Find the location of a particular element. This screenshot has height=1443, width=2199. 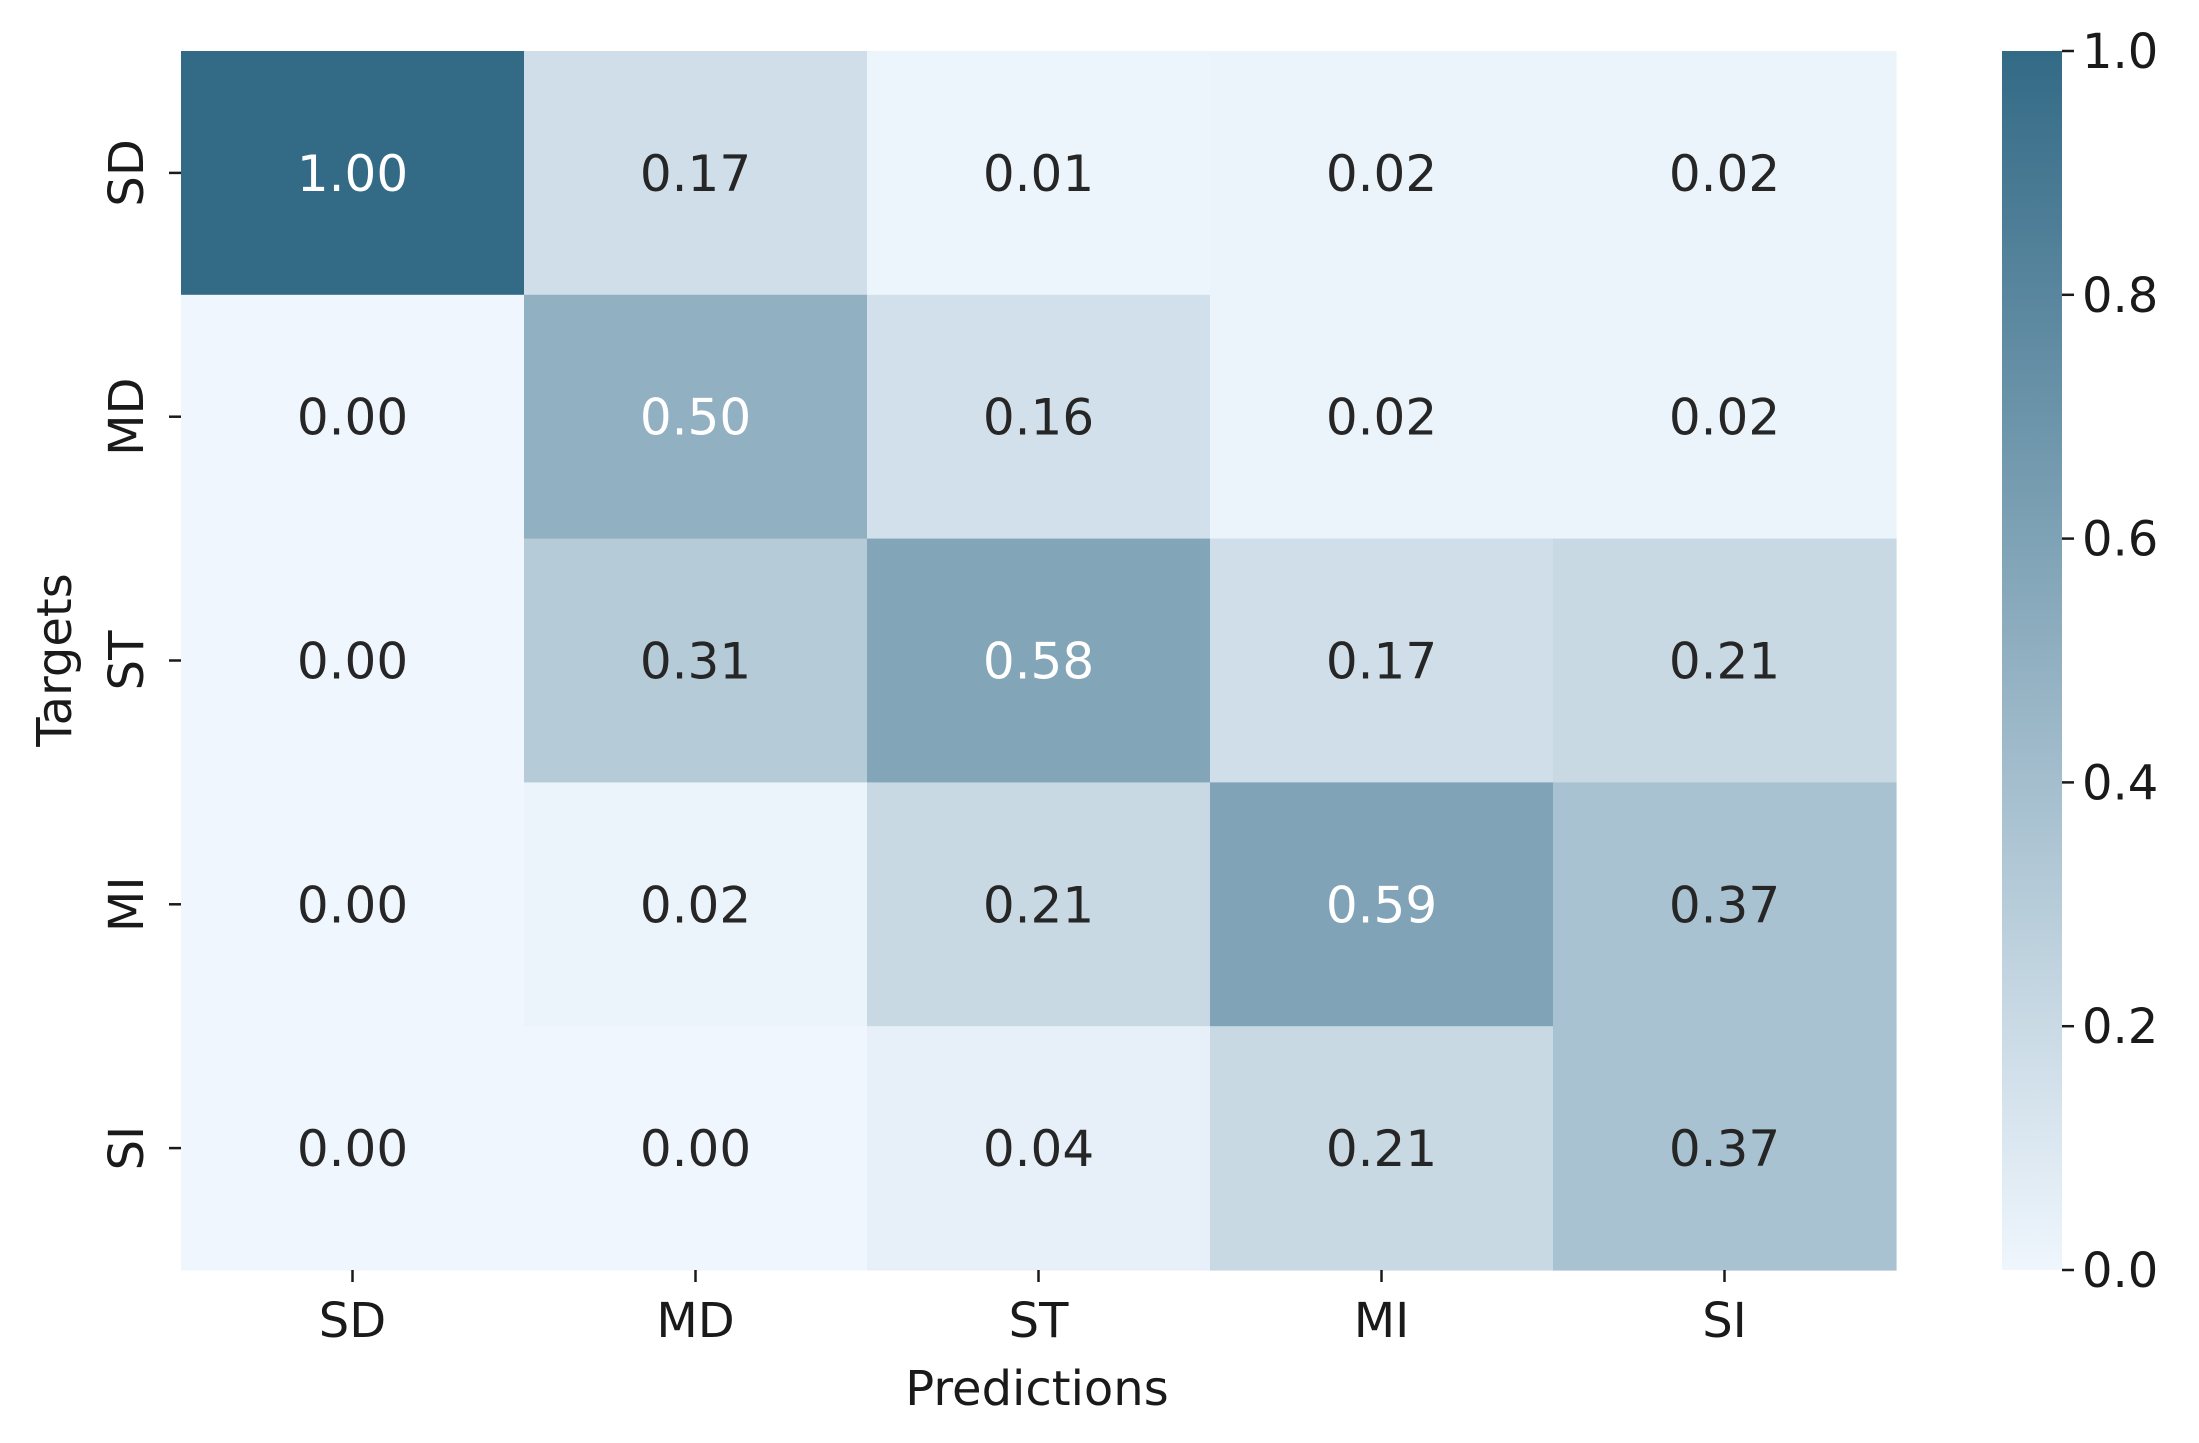

cell-value-label: 0.04 is located at coordinates (1038, 1149).